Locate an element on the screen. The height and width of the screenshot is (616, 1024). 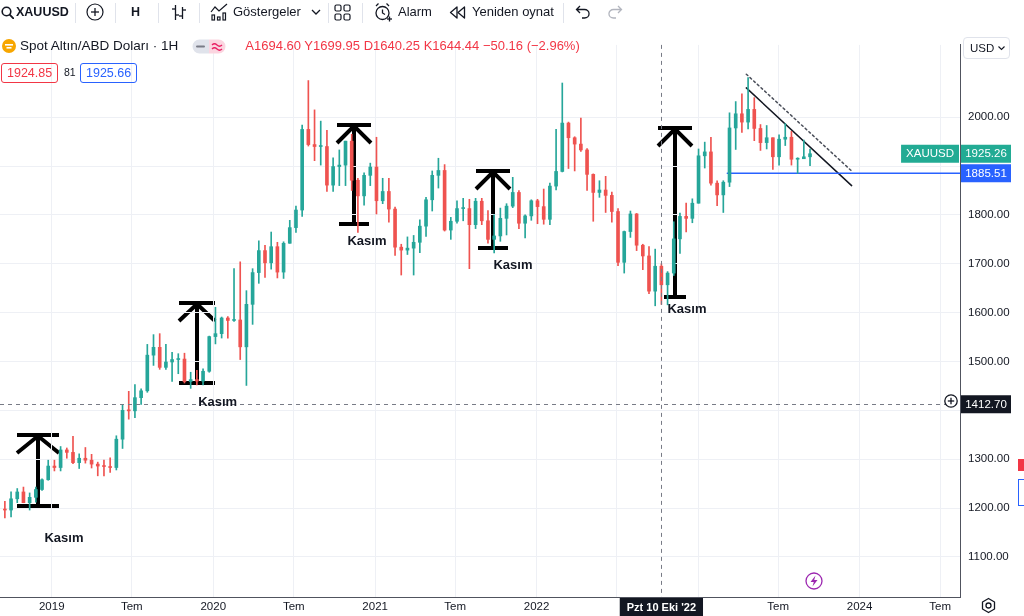
x-tick-label: 2020 is located at coordinates (213, 606).